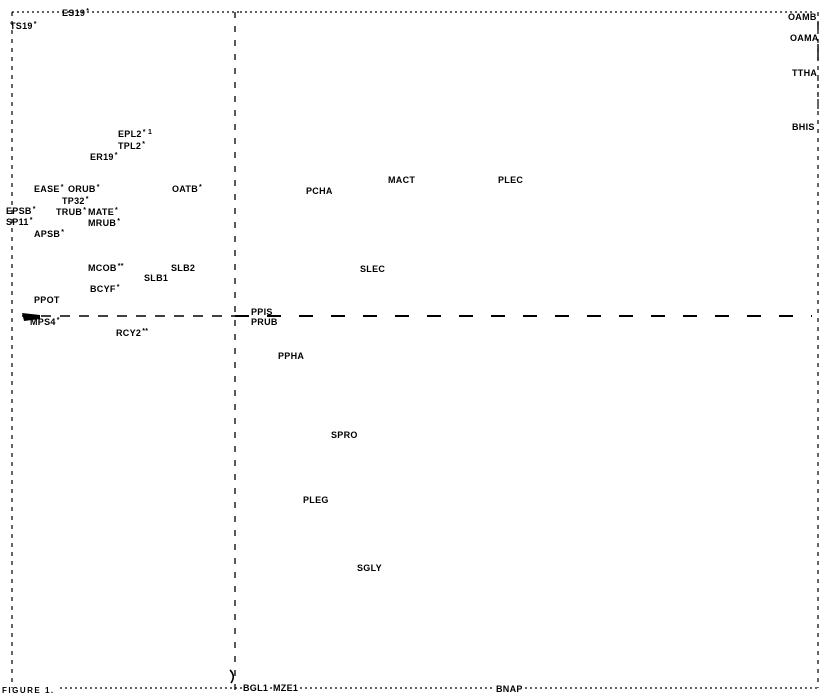  What do you see at coordinates (262, 312) in the screenshot?
I see `label-ppis: PPIS` at bounding box center [262, 312].